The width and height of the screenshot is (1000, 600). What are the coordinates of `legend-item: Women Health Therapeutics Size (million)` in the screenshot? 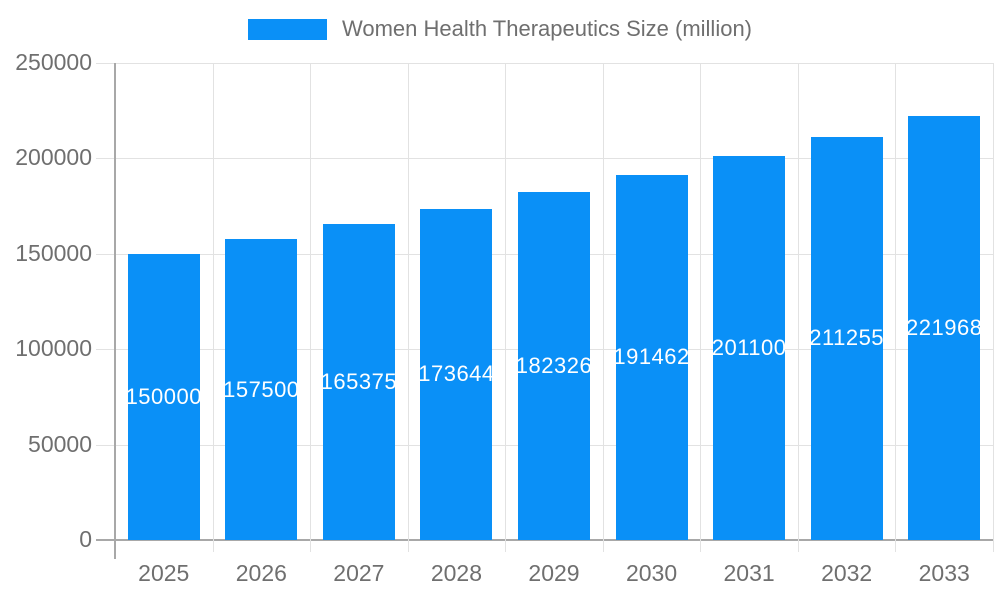 It's located at (500, 29).